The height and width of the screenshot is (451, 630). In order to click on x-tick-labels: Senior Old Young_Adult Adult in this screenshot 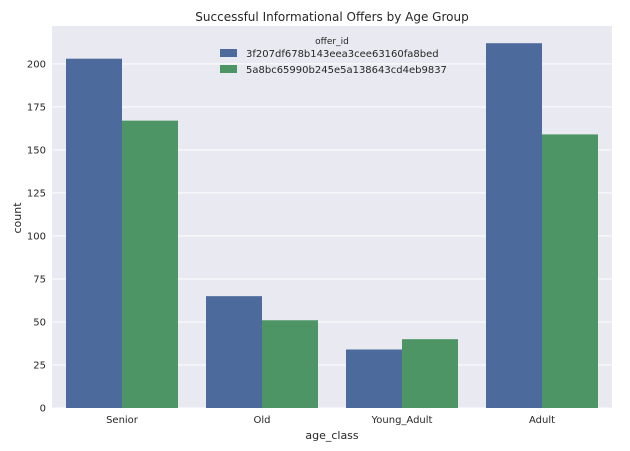, I will do `click(330, 420)`.